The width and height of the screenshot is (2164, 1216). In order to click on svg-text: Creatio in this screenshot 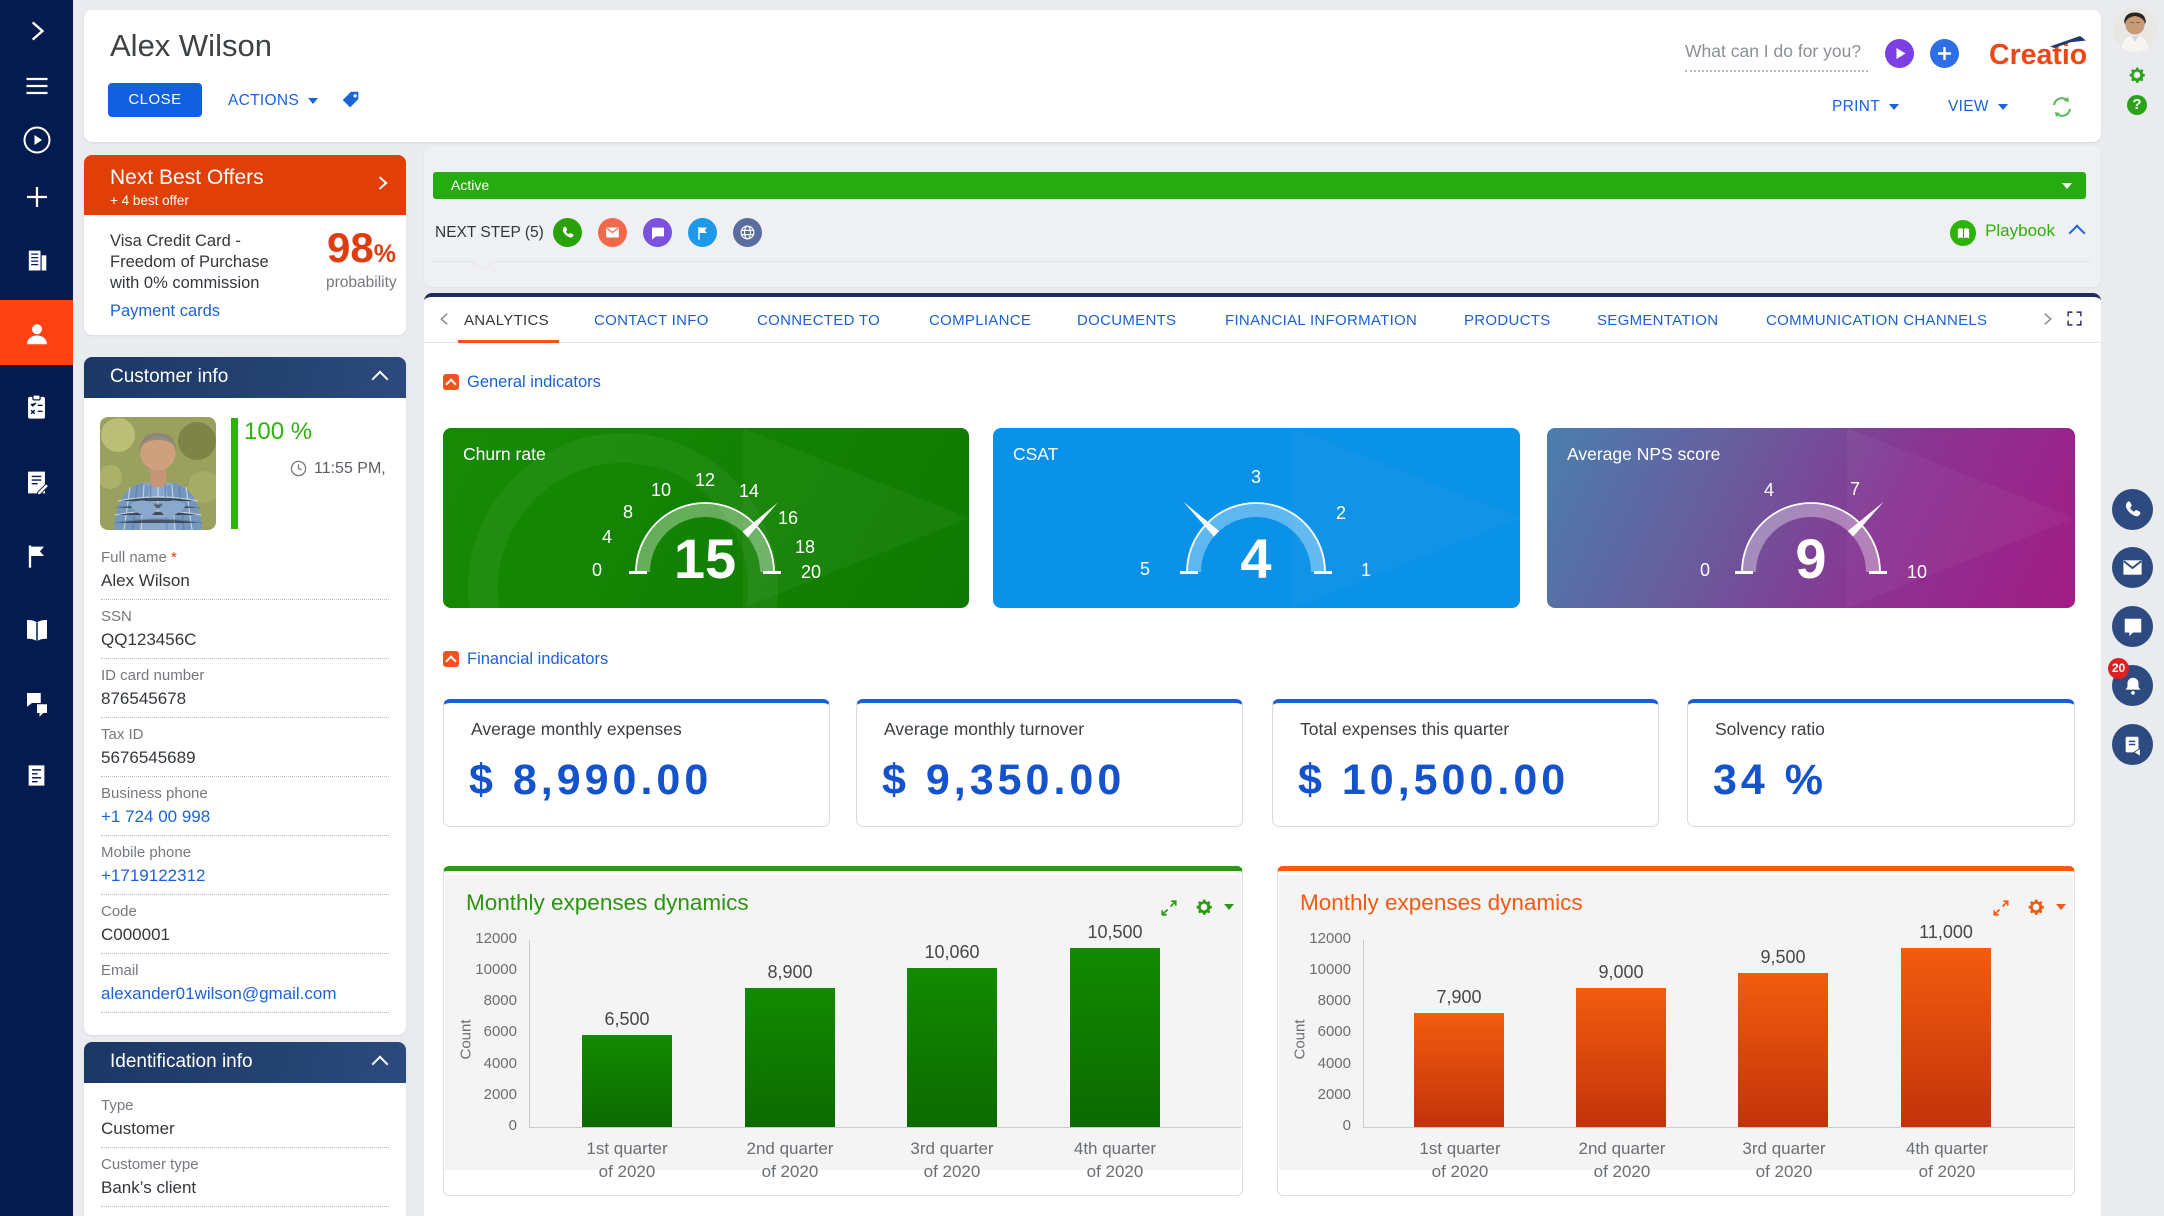, I will do `click(2038, 54)`.